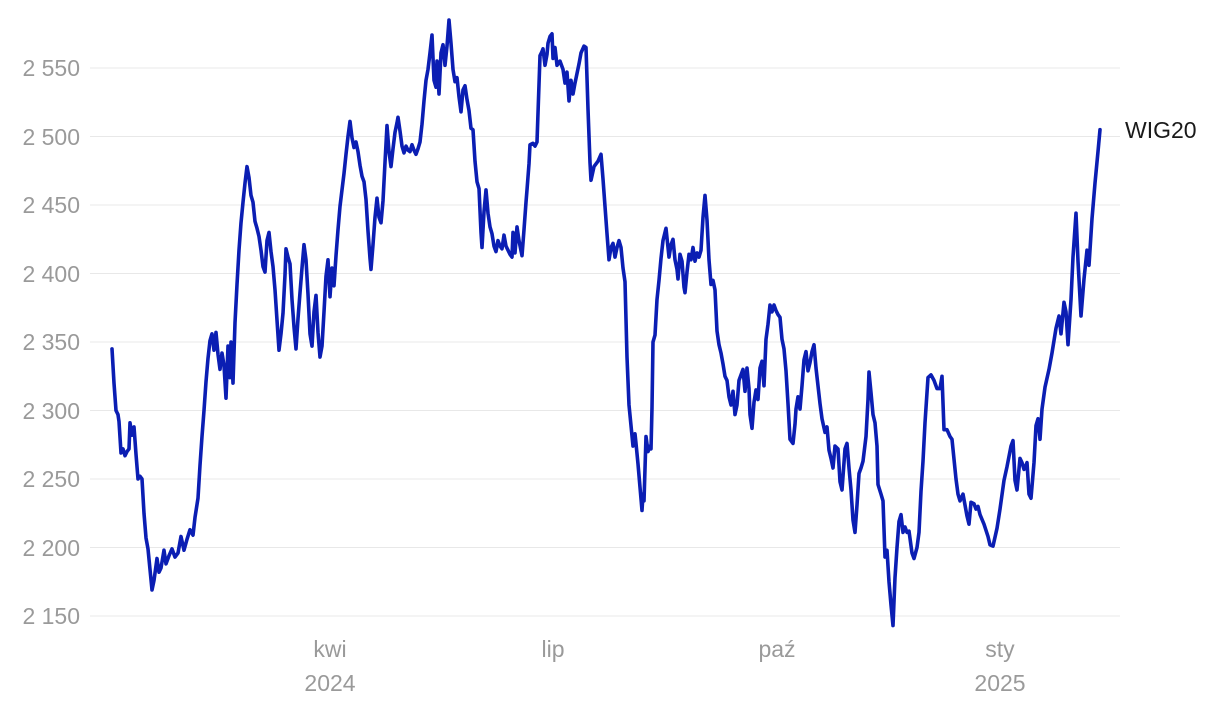 This screenshot has height=712, width=1220. I want to click on x-tick-paź: paź, so click(777, 649).